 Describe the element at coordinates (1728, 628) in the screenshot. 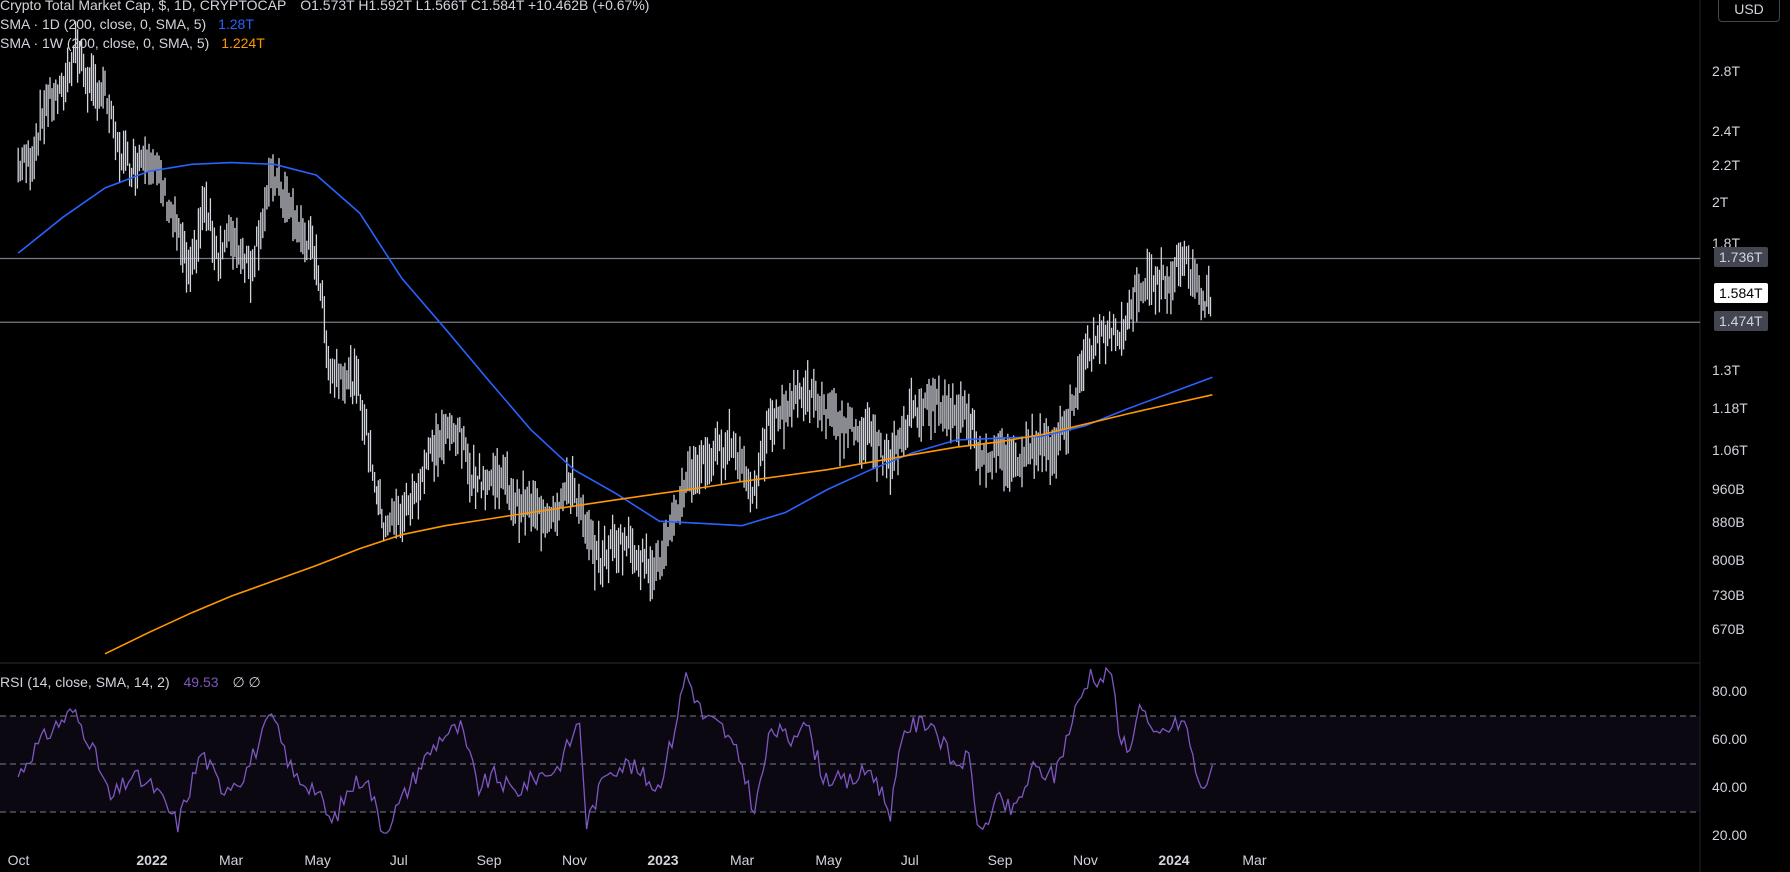

I see `price-axis-tick: 670B` at that location.